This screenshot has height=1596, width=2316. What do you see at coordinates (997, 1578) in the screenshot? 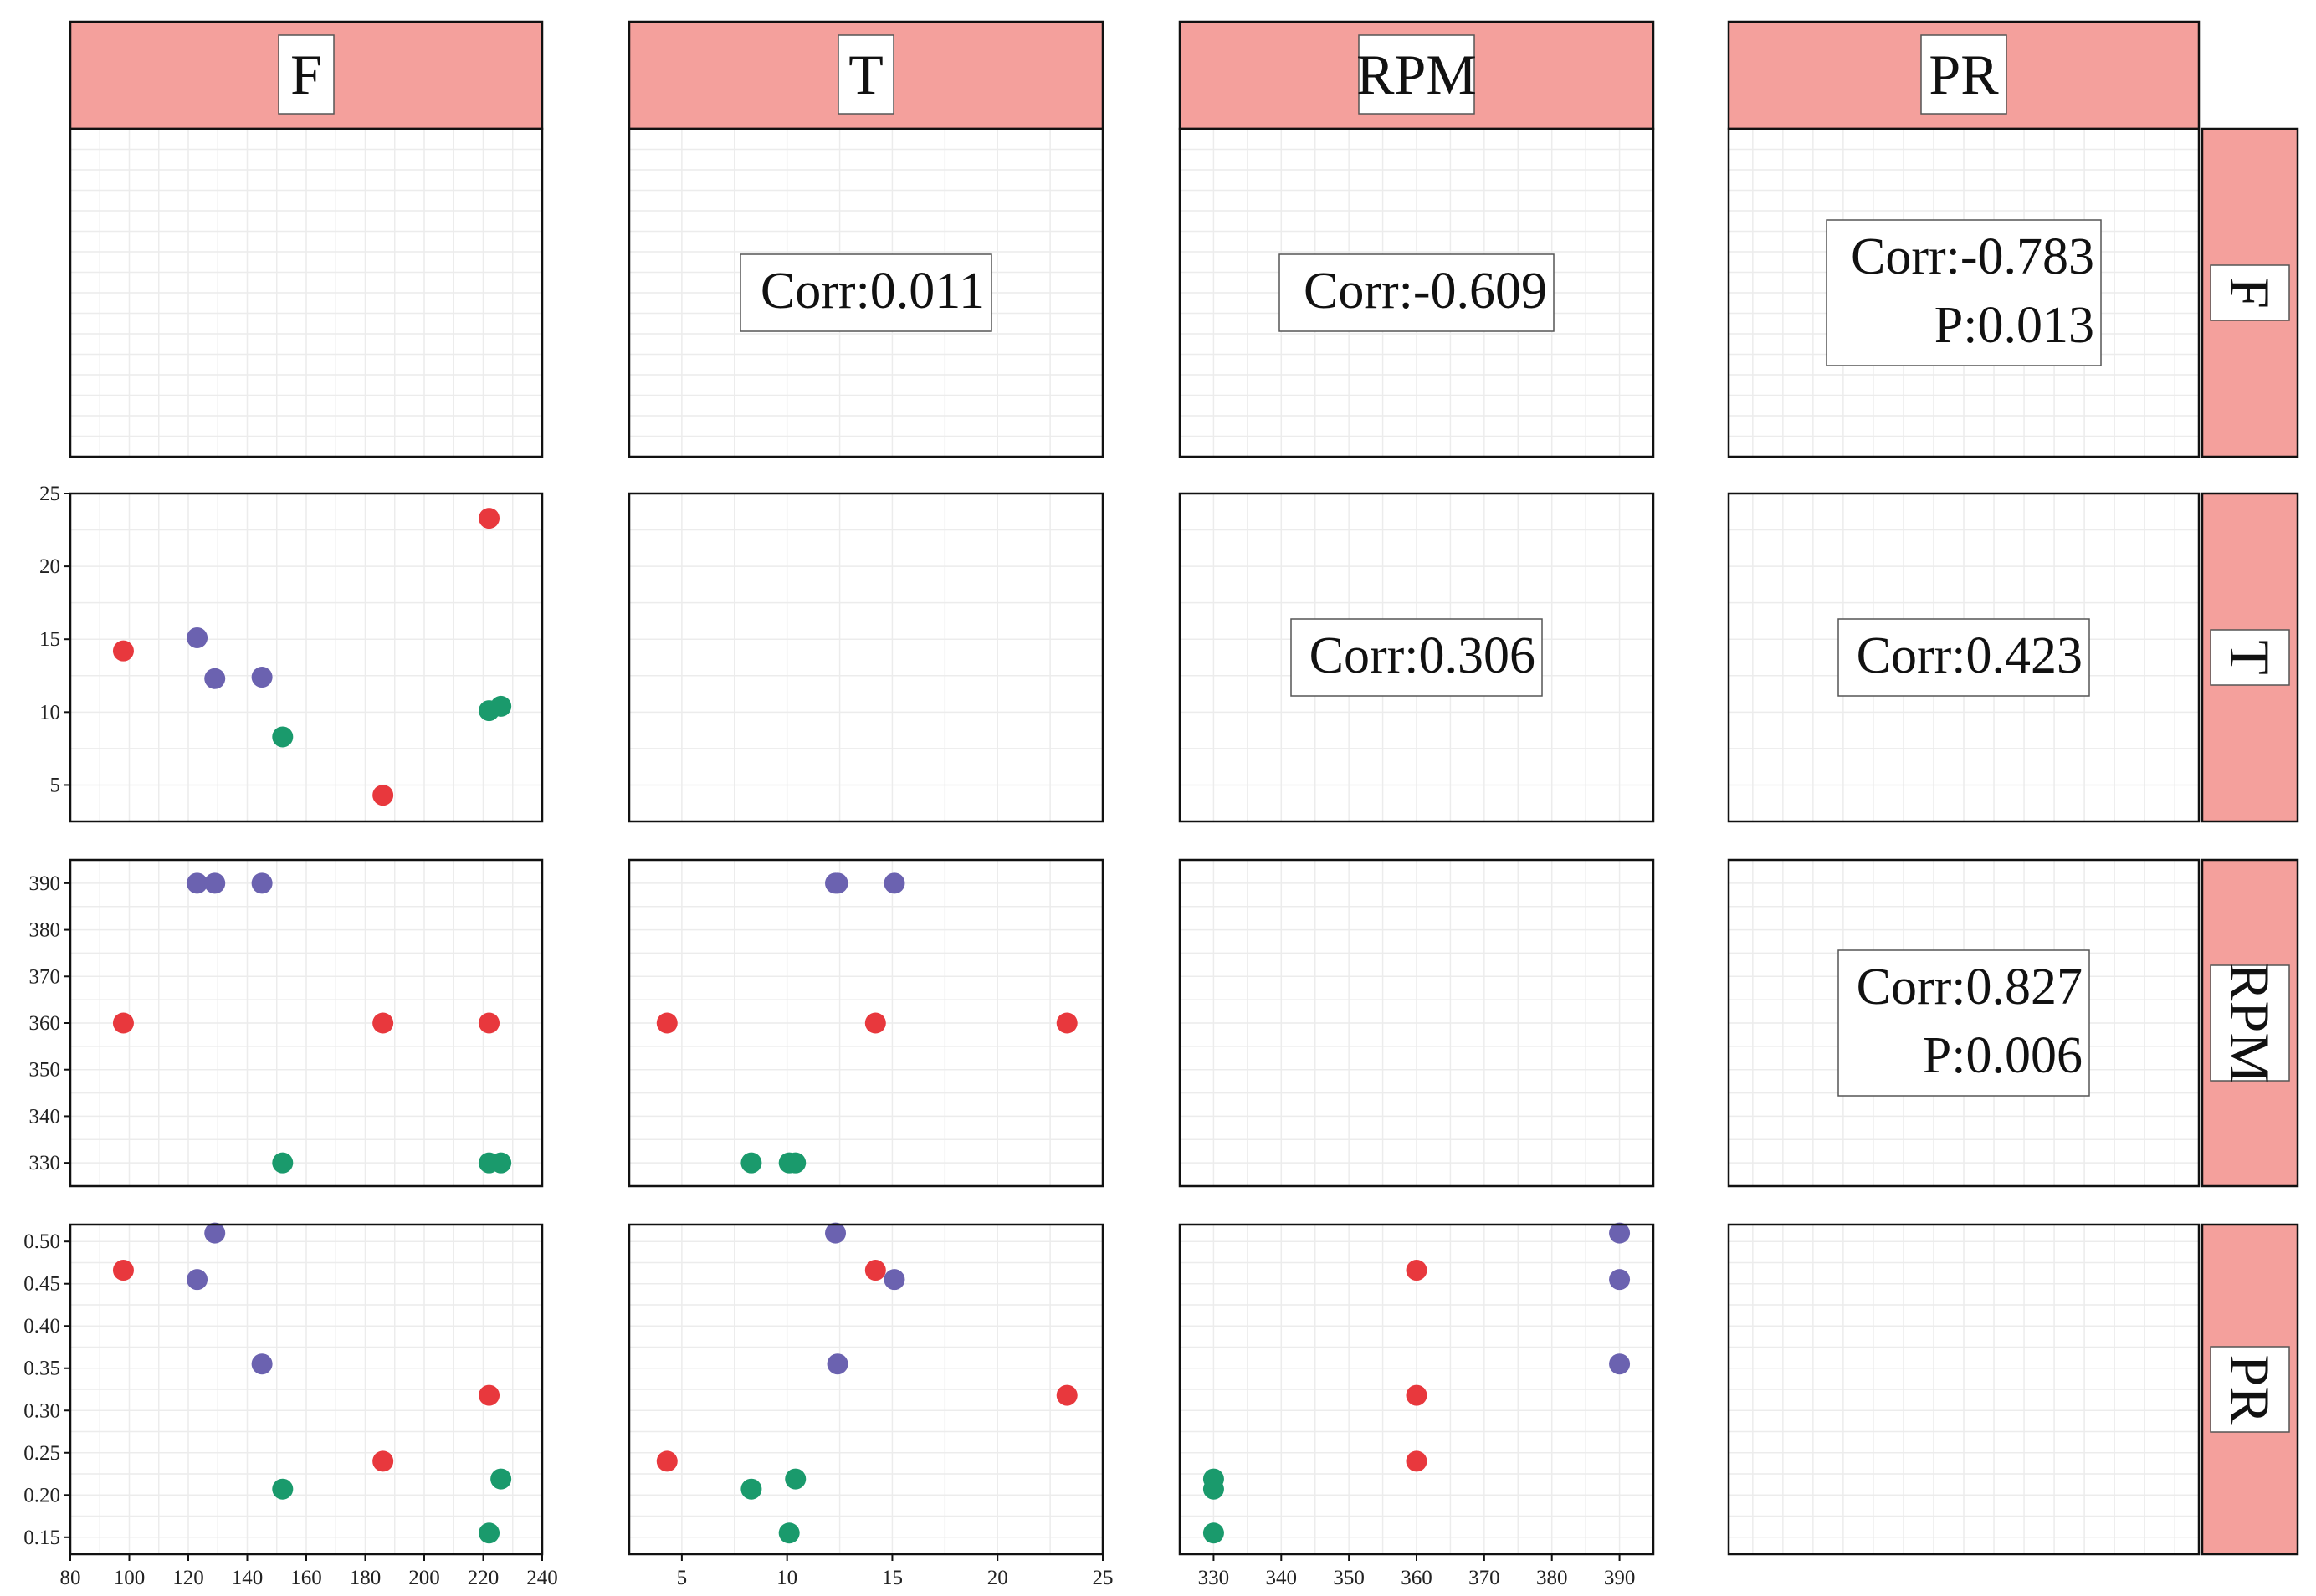
I see `x-tick-label: 20` at bounding box center [997, 1578].